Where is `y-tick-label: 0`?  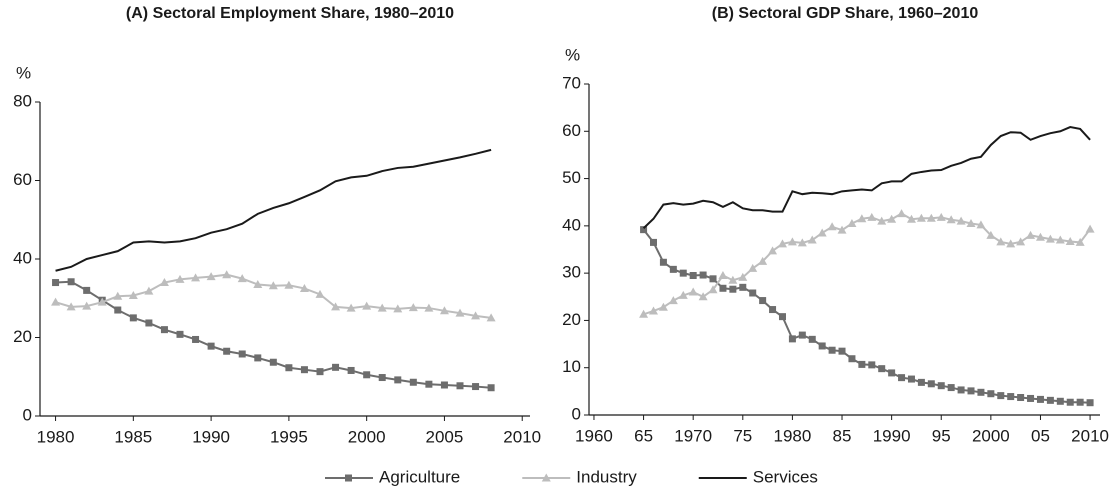
y-tick-label: 0 is located at coordinates (27, 414).